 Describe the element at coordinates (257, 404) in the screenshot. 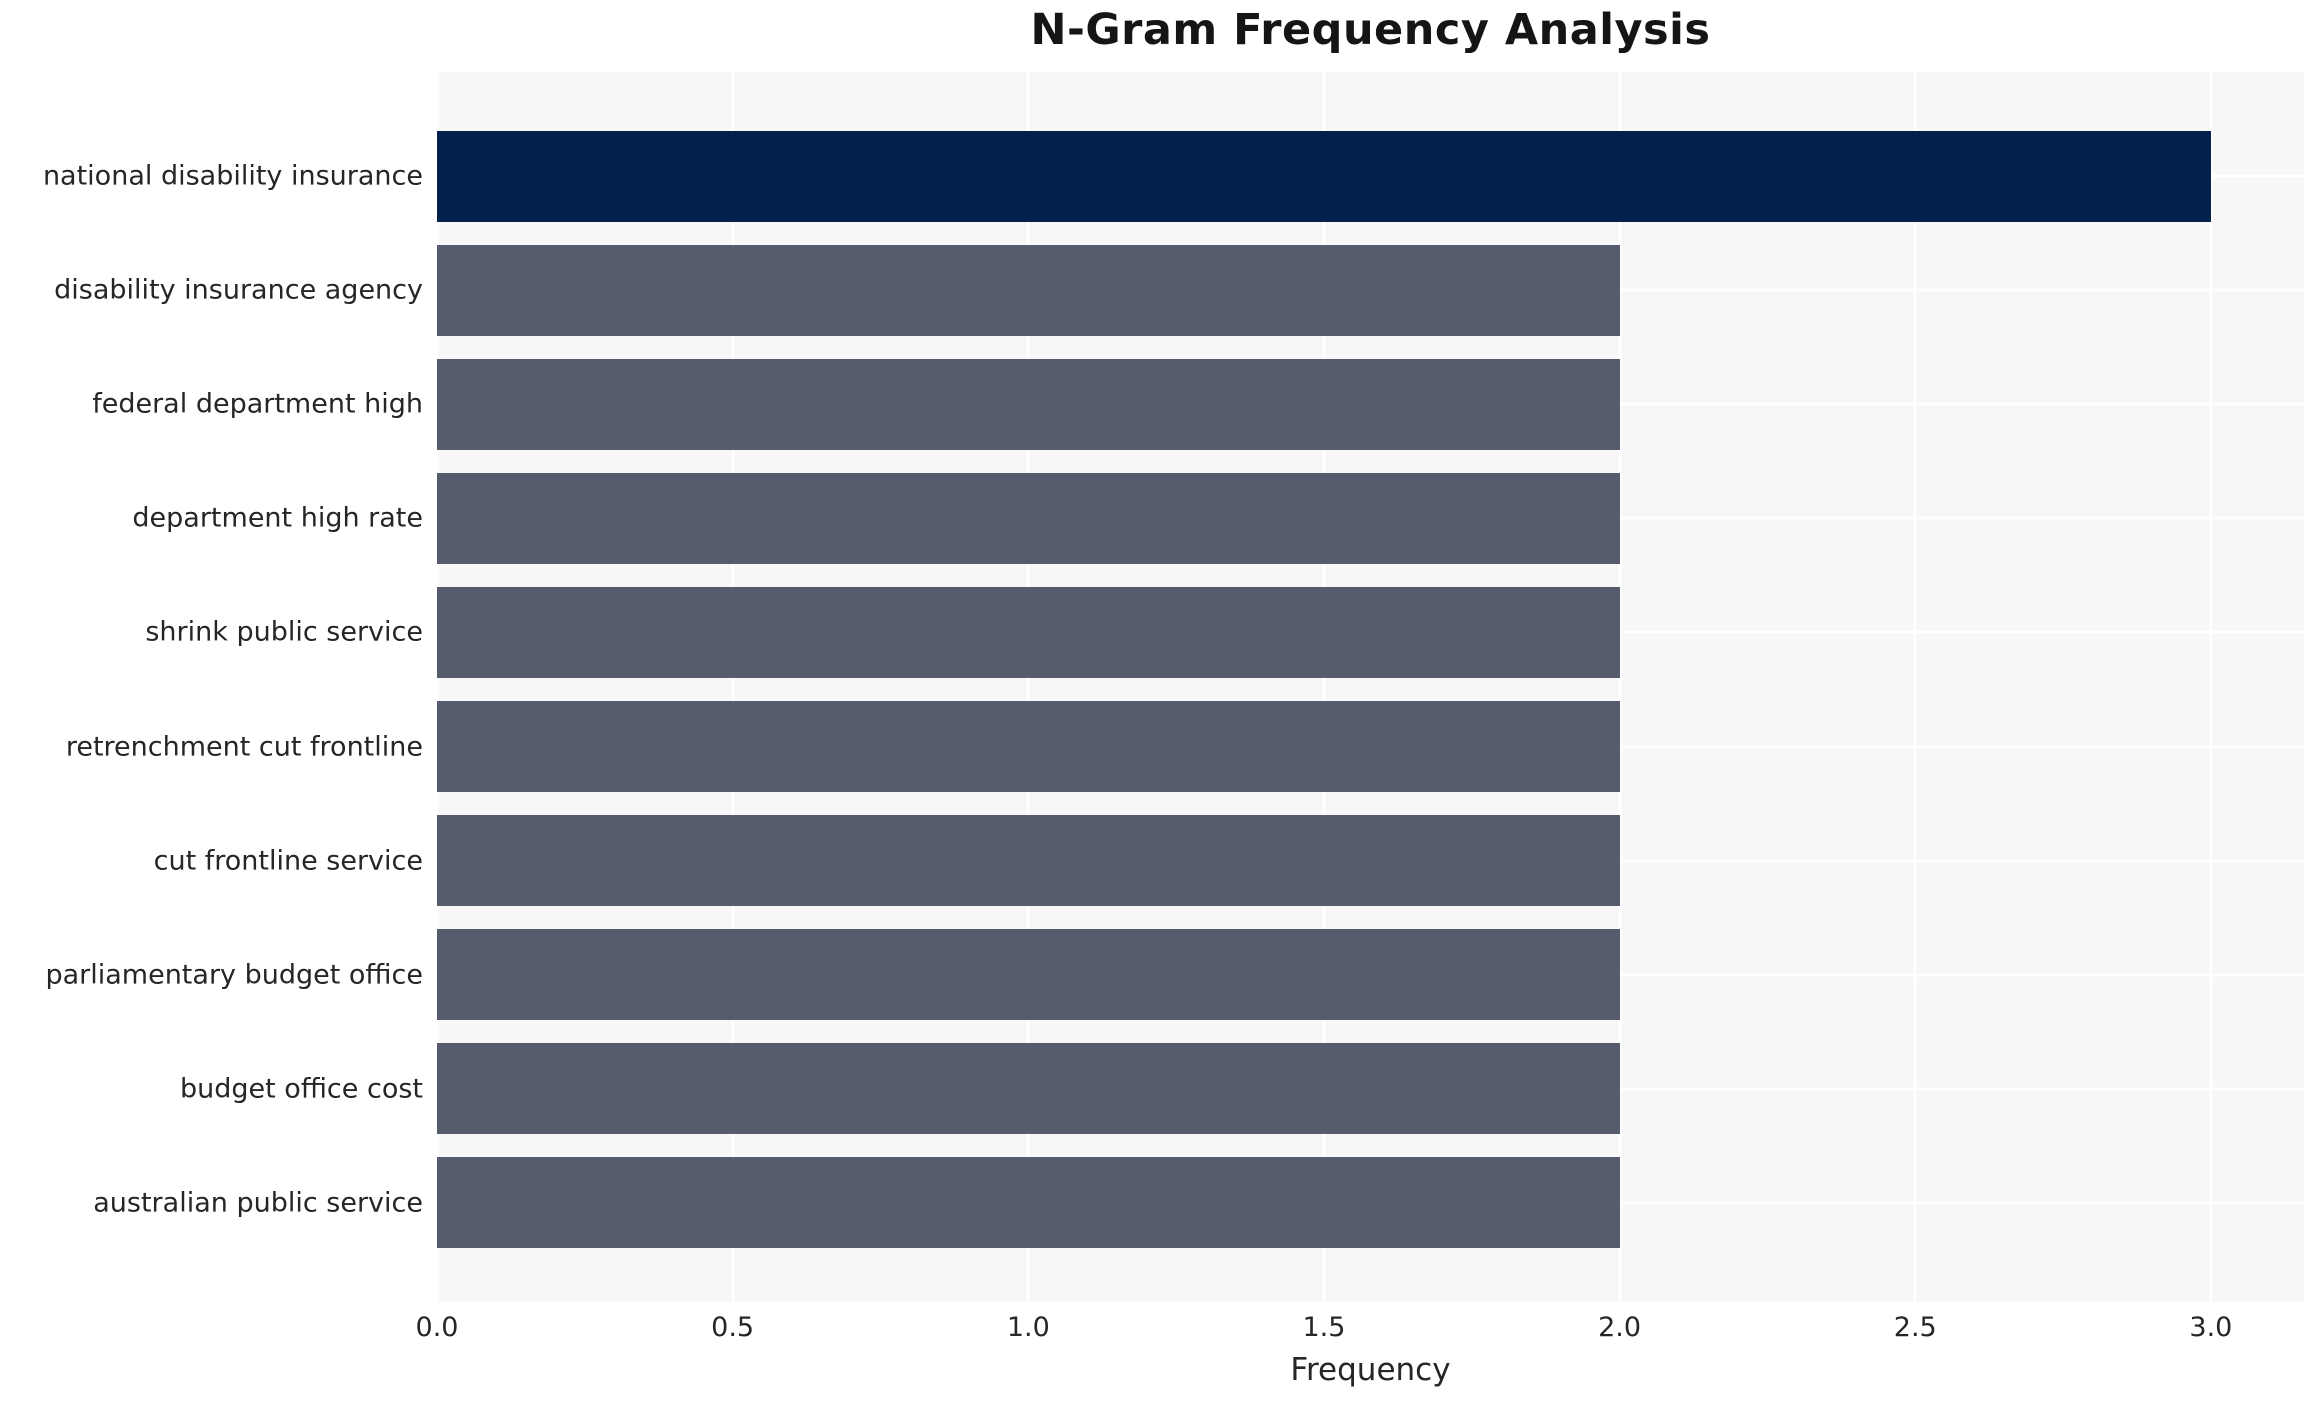

I see `y-tick-label: federal department high` at that location.